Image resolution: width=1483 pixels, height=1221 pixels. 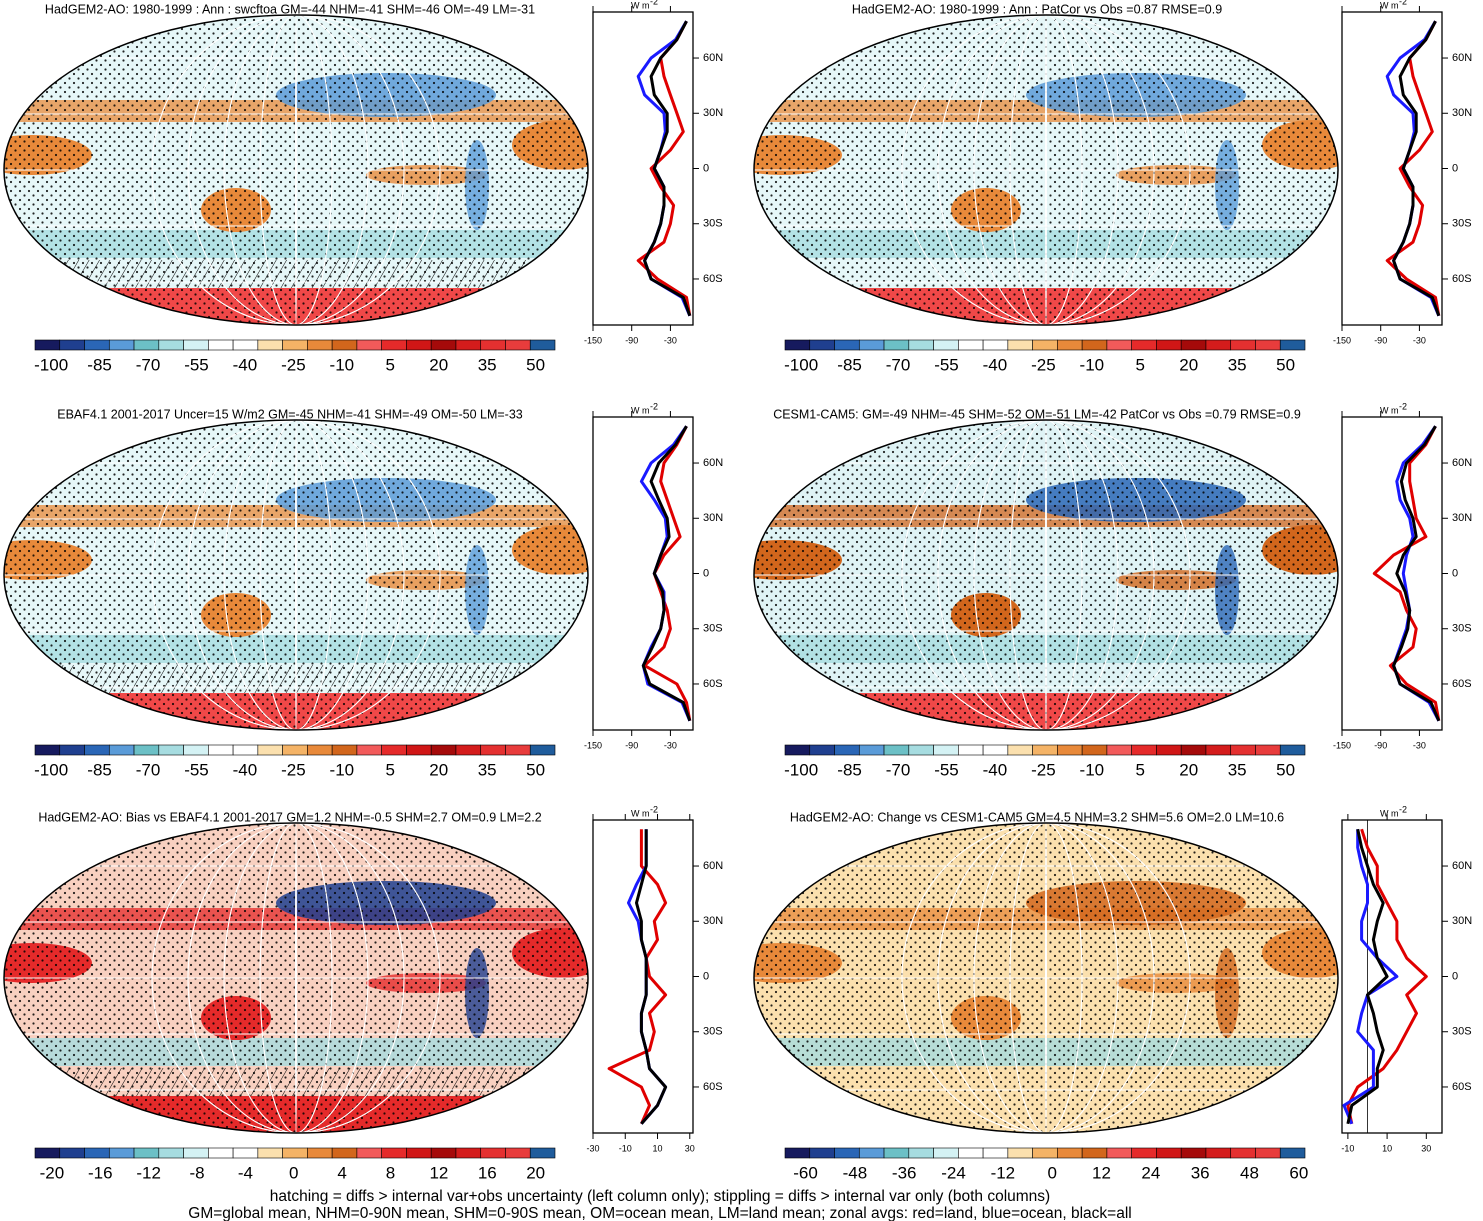 I want to click on colorbar-label: -100, so click(x=801, y=364).